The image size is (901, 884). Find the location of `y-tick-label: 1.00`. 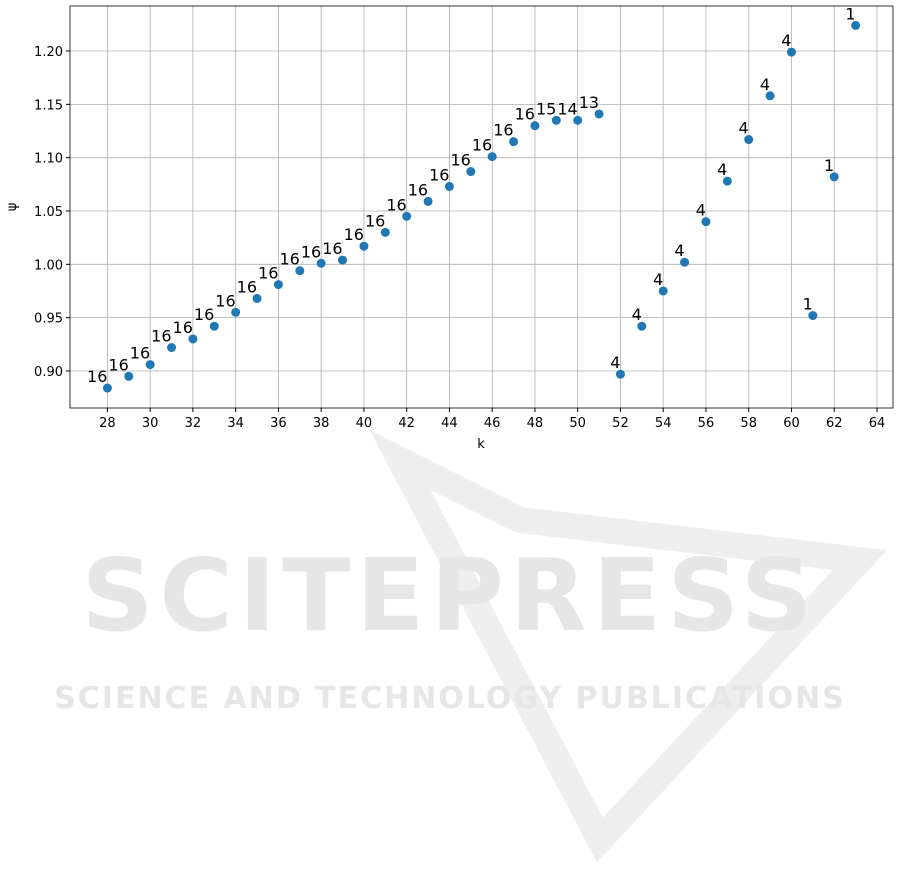

y-tick-label: 1.00 is located at coordinates (48, 265).